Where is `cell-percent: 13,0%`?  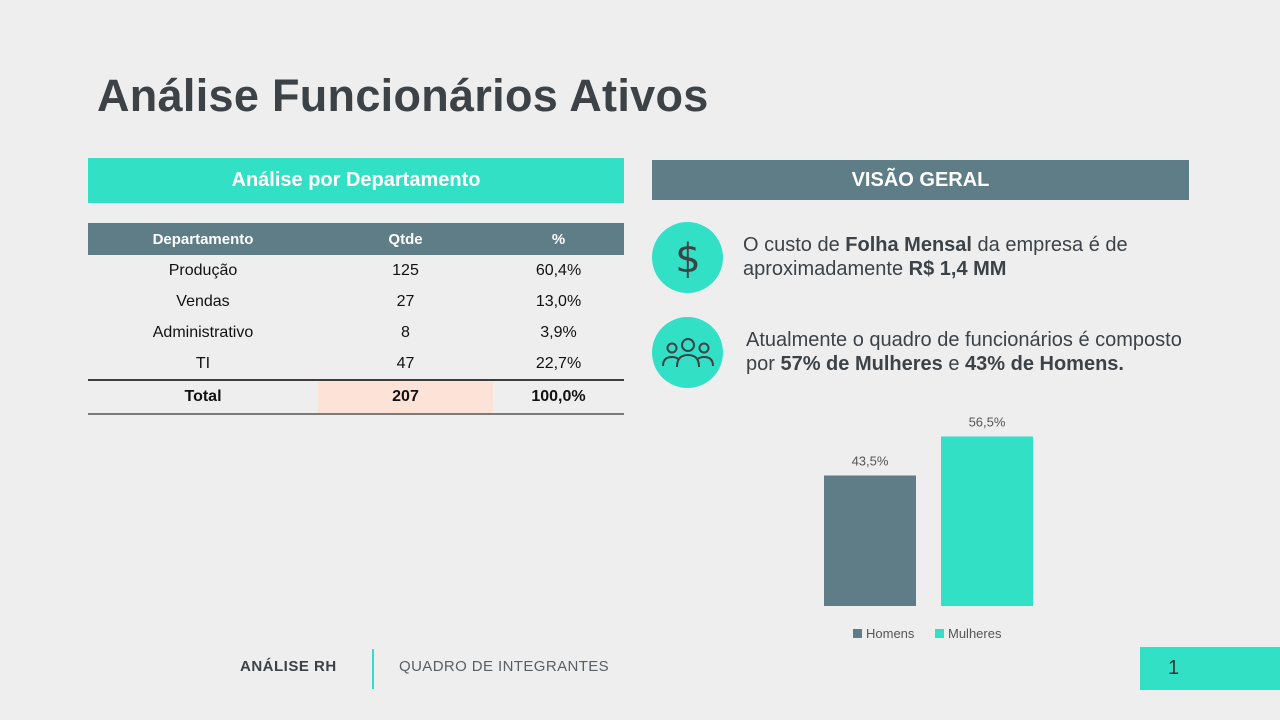 cell-percent: 13,0% is located at coordinates (558, 301).